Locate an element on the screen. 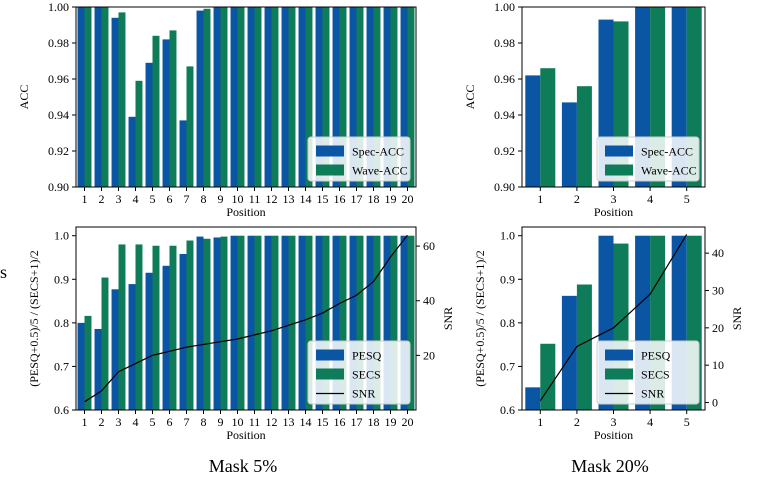 Image resolution: width=757 pixels, height=480 pixels. caption-mask-5: Mask 5% is located at coordinates (243, 466).